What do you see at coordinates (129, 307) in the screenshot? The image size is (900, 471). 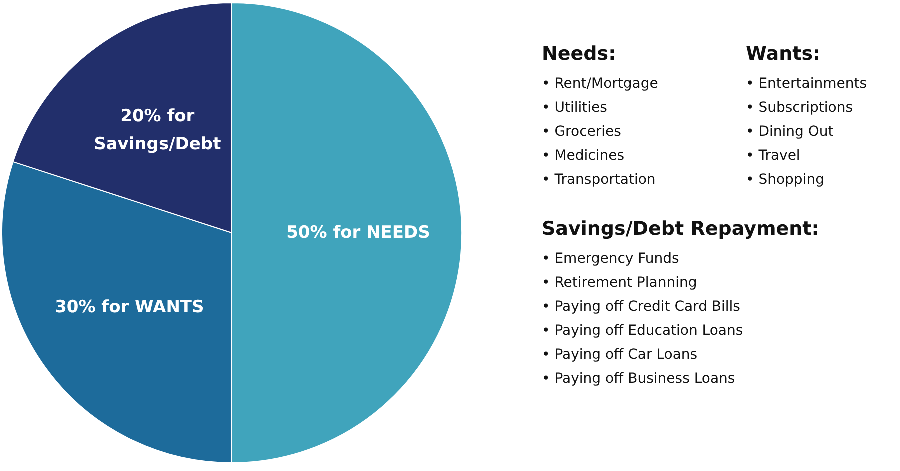 I see `slice-label: 30% for WANTS` at bounding box center [129, 307].